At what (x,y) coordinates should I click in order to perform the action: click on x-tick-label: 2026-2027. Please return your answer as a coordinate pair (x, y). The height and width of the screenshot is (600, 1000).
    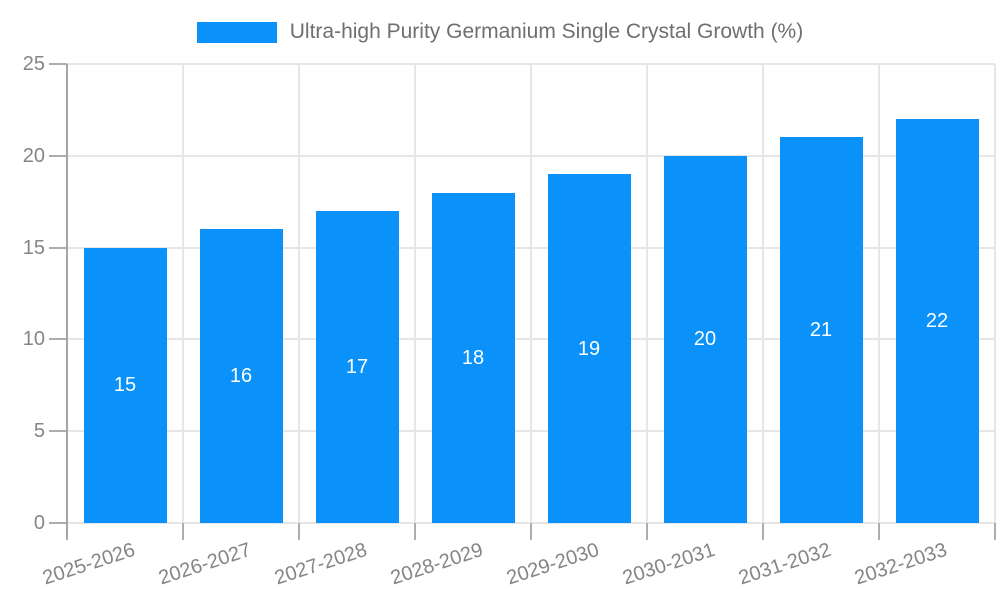
    Looking at the image, I should click on (205, 564).